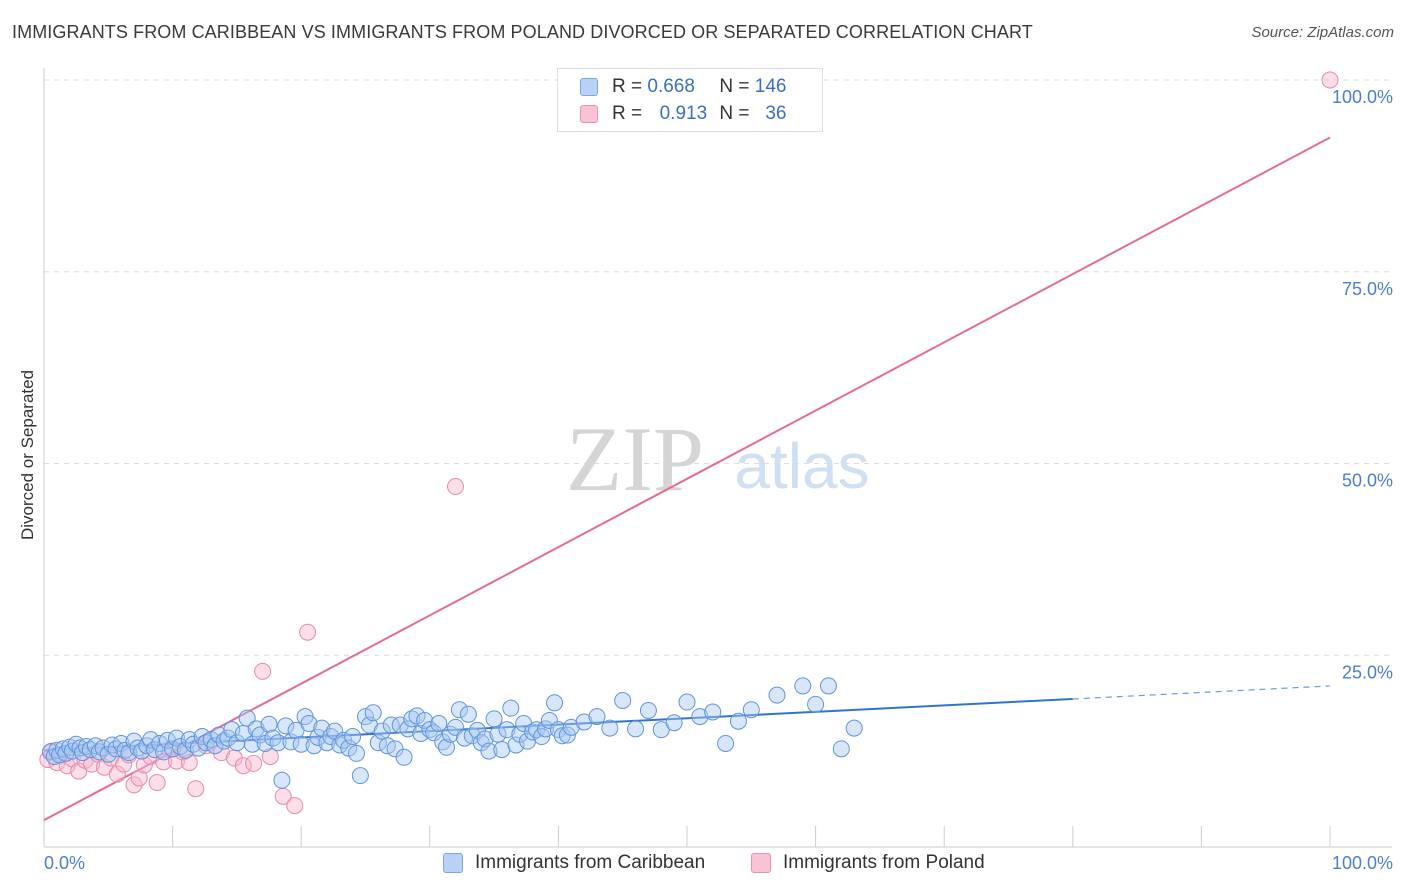 This screenshot has height=892, width=1406. I want to click on y-tick-label: 25.0%, so click(1367, 672).